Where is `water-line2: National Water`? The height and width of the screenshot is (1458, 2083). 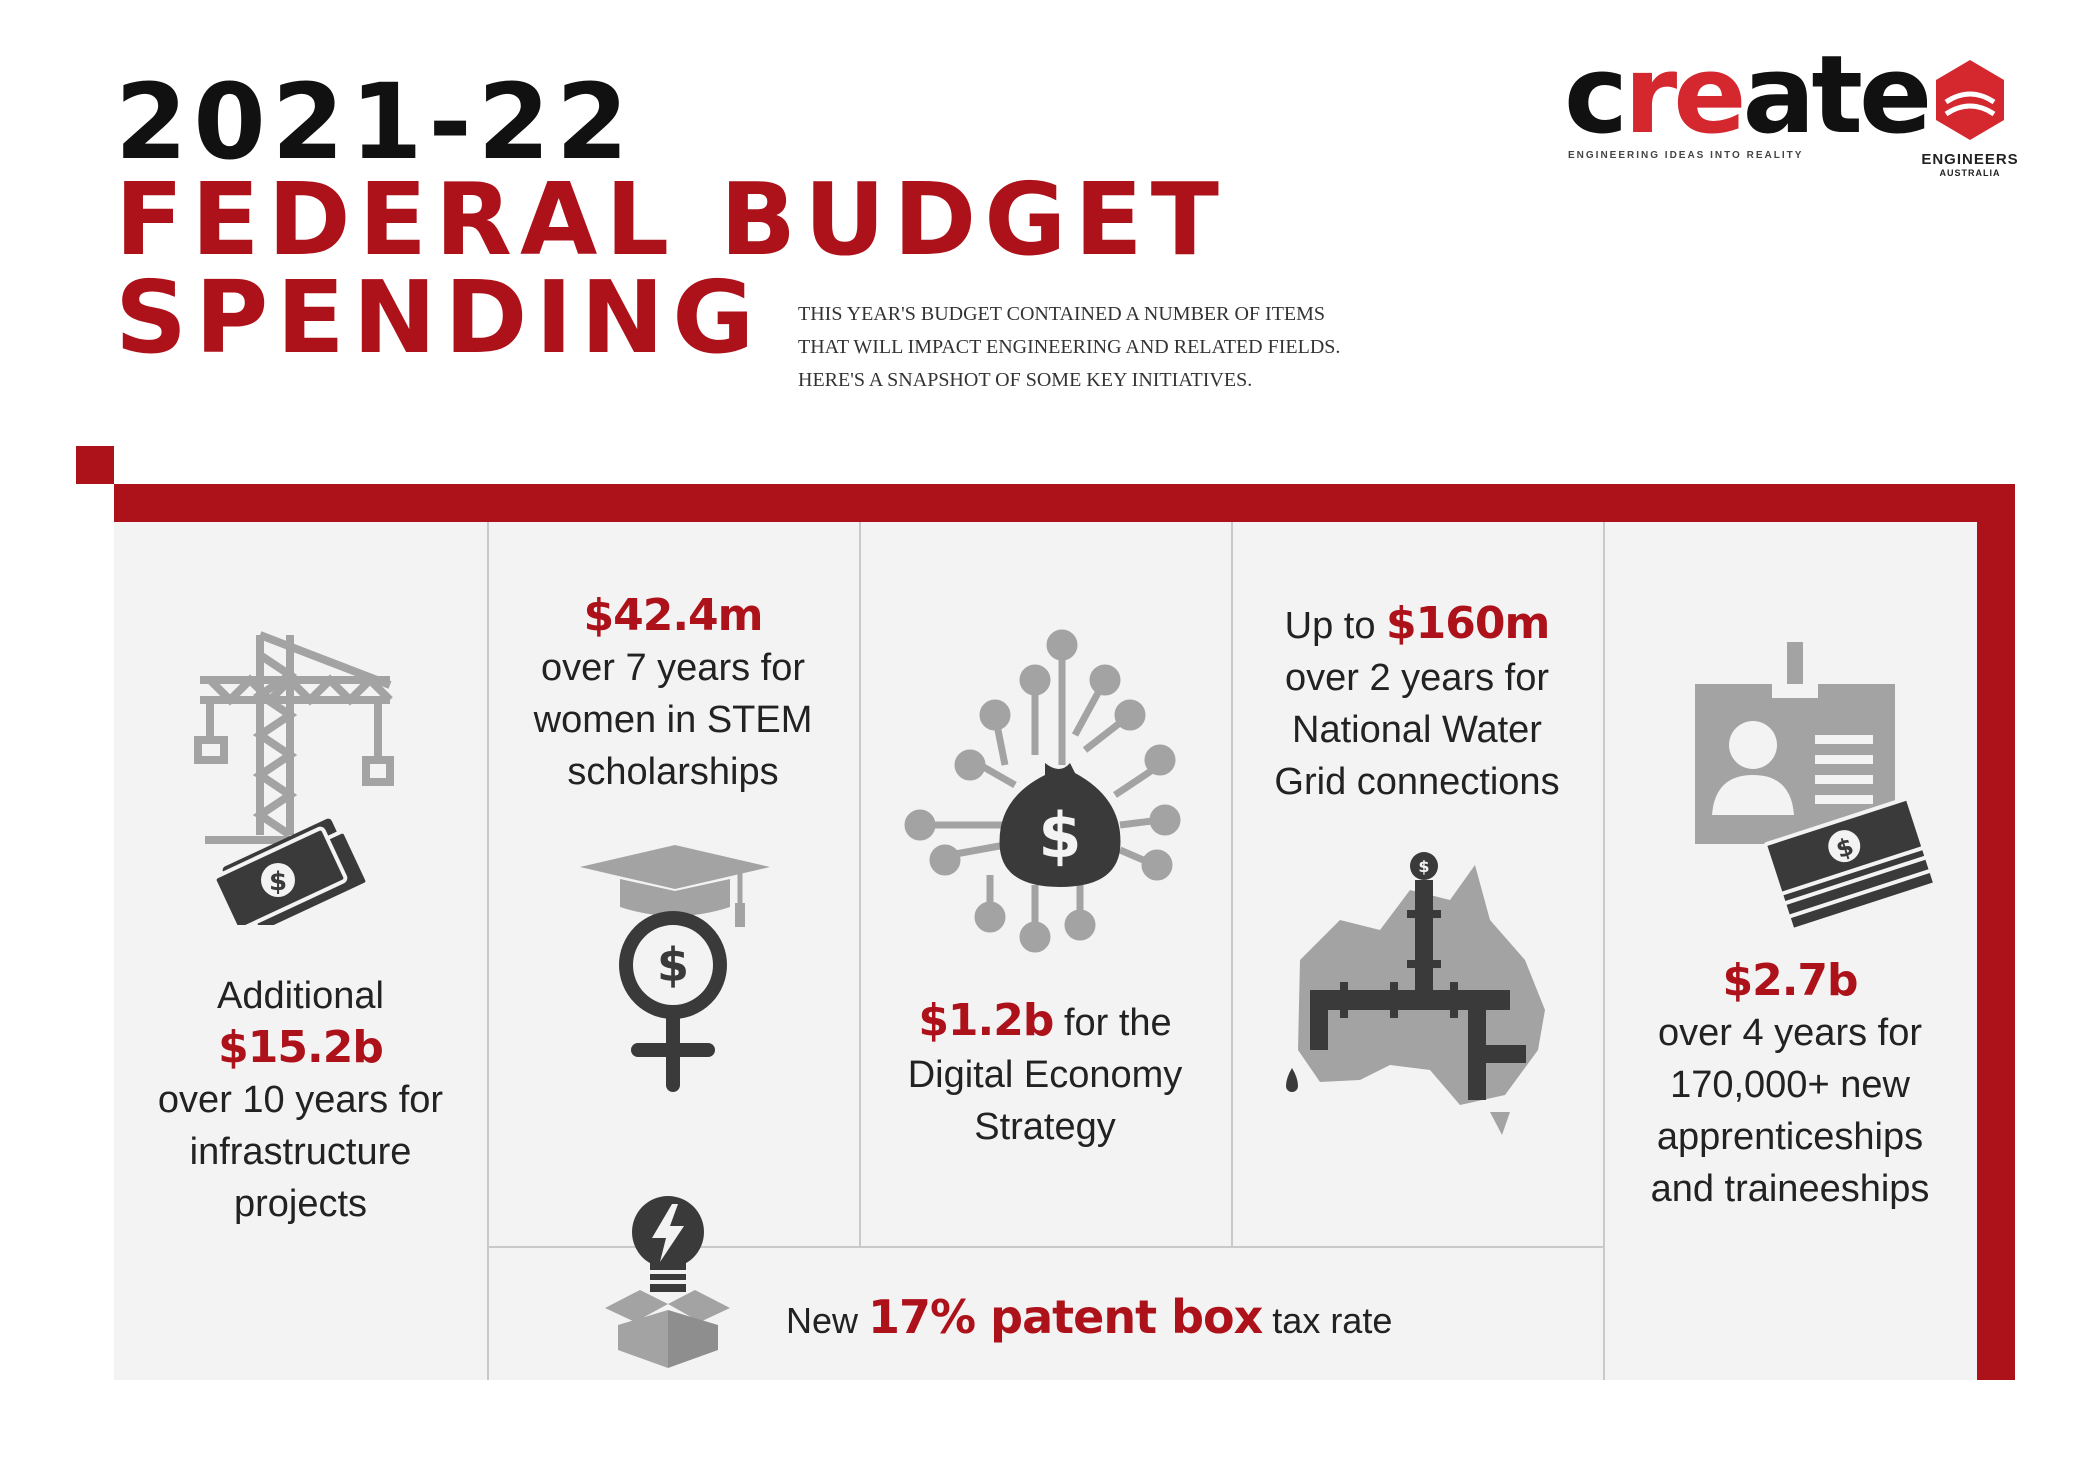 water-line2: National Water is located at coordinates (1417, 730).